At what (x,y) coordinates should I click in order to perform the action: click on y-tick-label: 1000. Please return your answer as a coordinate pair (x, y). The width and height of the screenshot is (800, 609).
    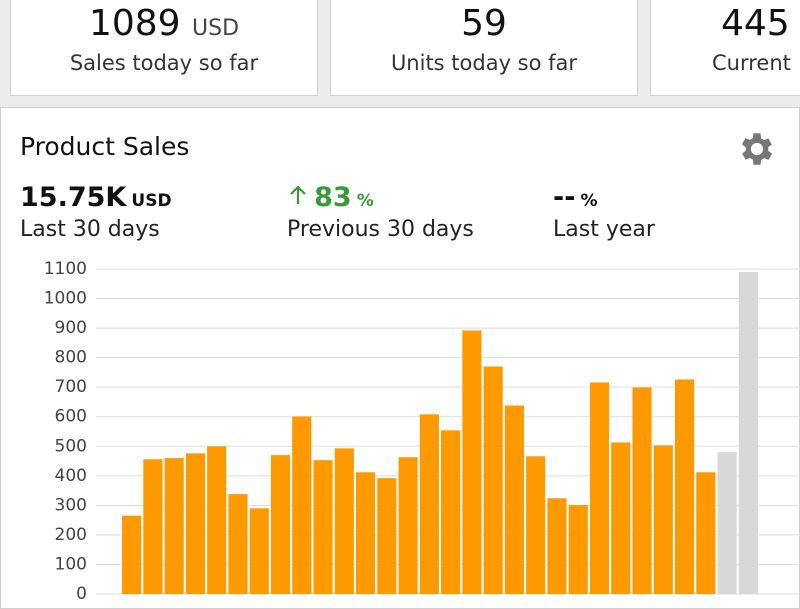
    Looking at the image, I should click on (65, 299).